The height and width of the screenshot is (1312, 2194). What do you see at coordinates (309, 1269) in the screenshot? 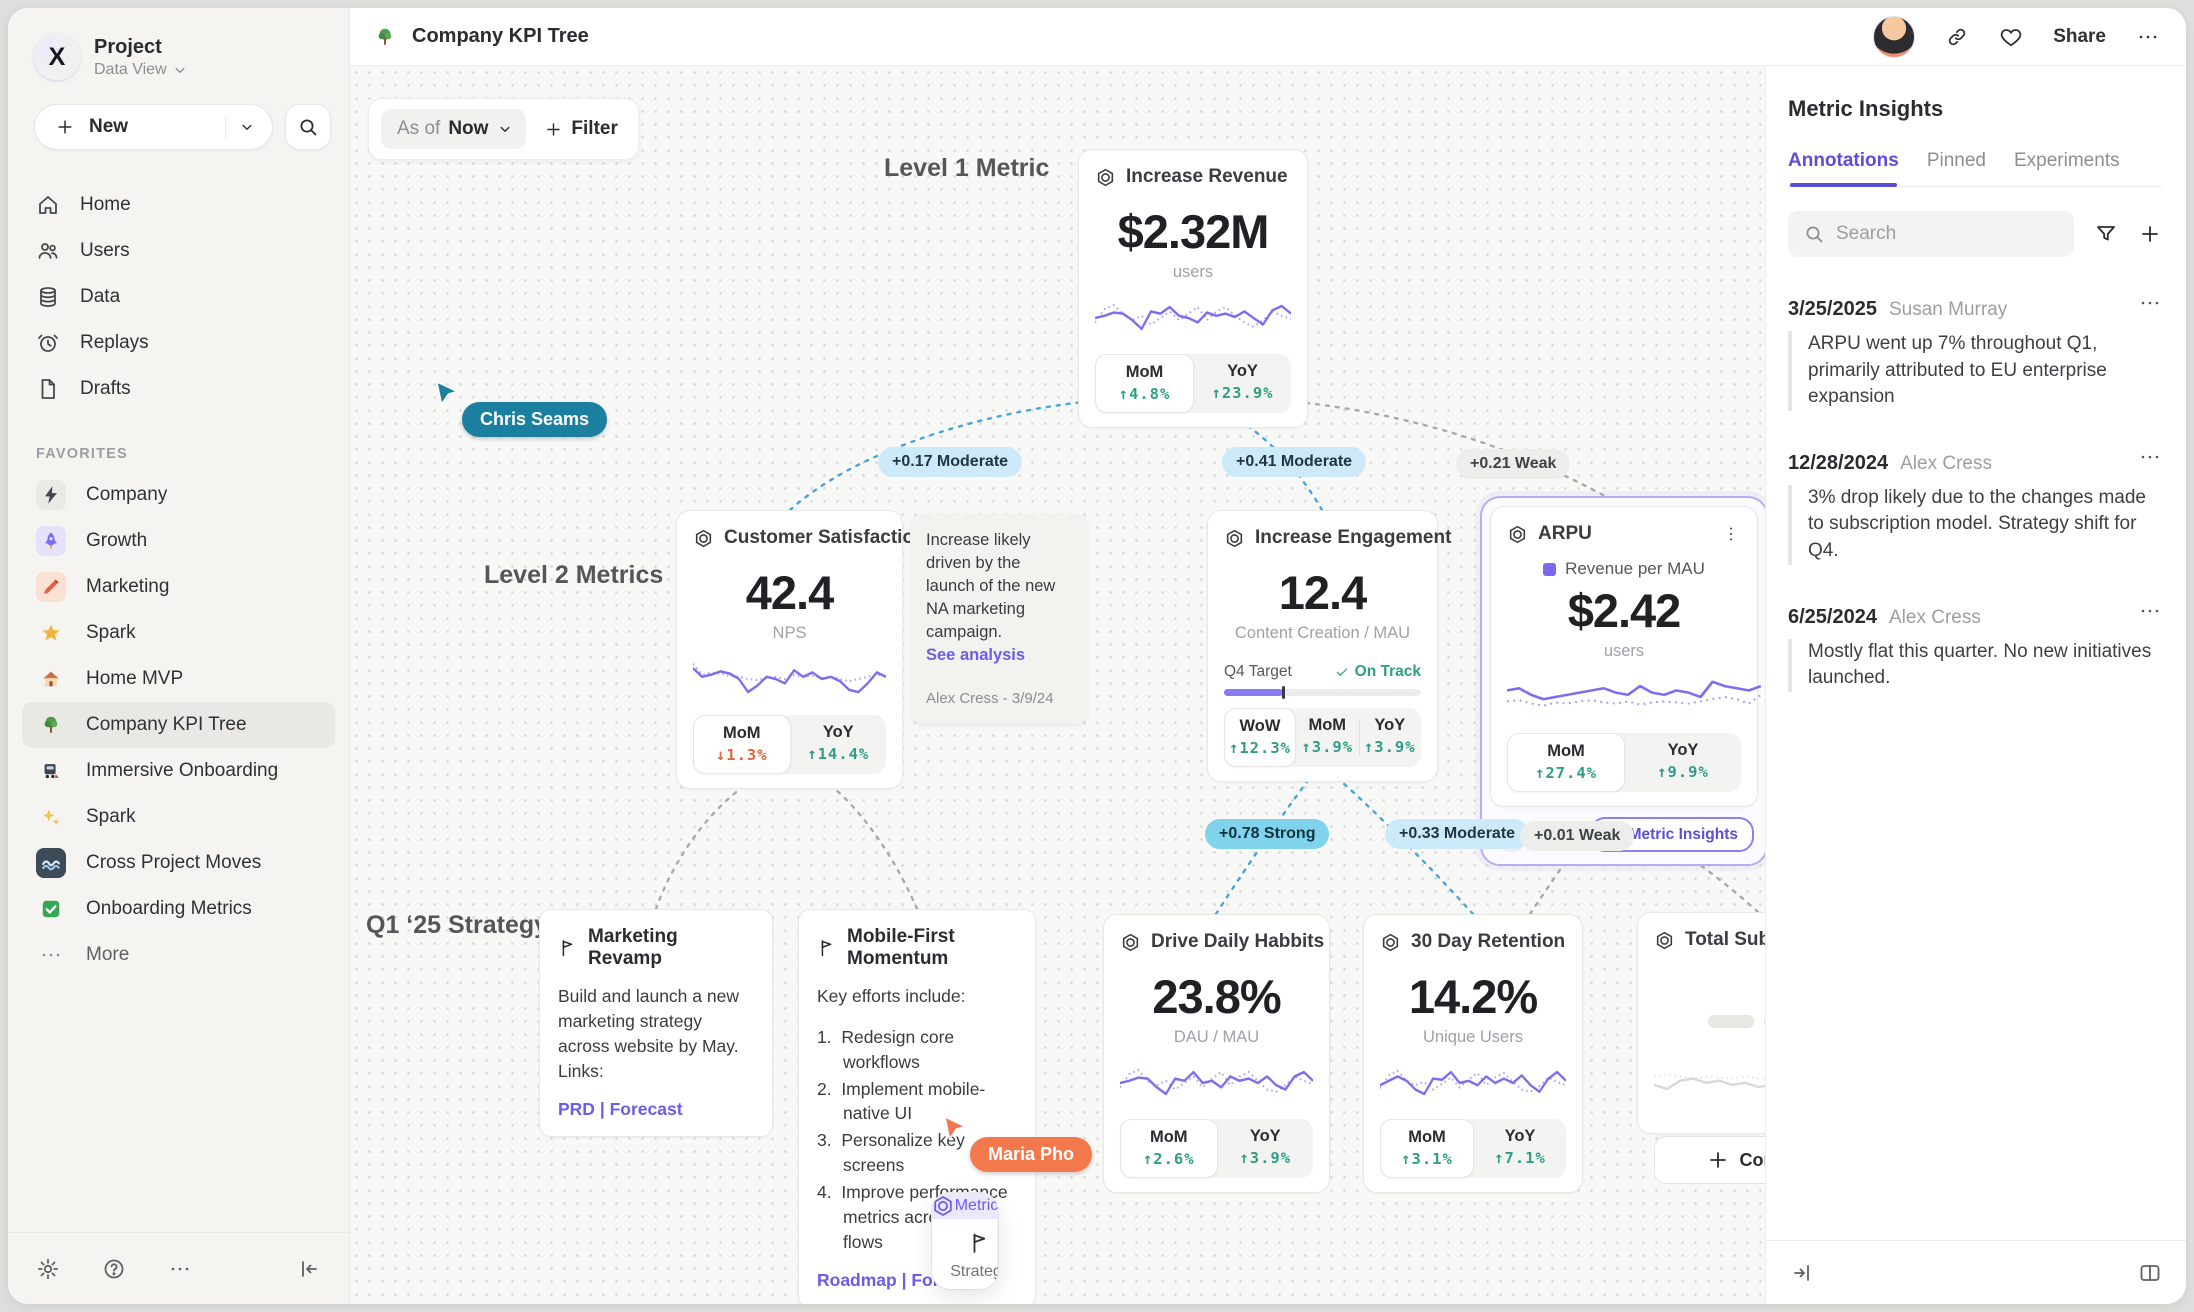
I see `collapse-sidebar-icon` at bounding box center [309, 1269].